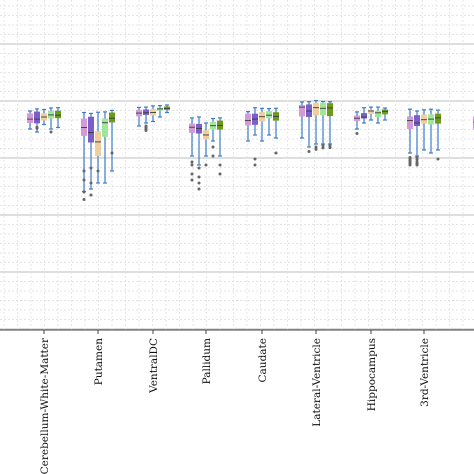 This screenshot has height=474, width=474. I want to click on x-tick-label: Pallidum, so click(207, 361).